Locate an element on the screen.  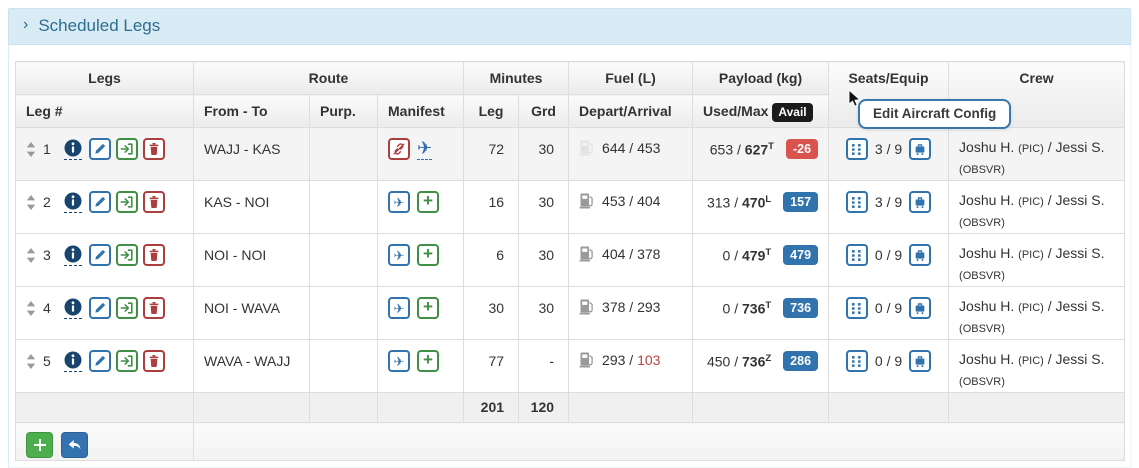
group-payload: Payload (kg) is located at coordinates (761, 78).